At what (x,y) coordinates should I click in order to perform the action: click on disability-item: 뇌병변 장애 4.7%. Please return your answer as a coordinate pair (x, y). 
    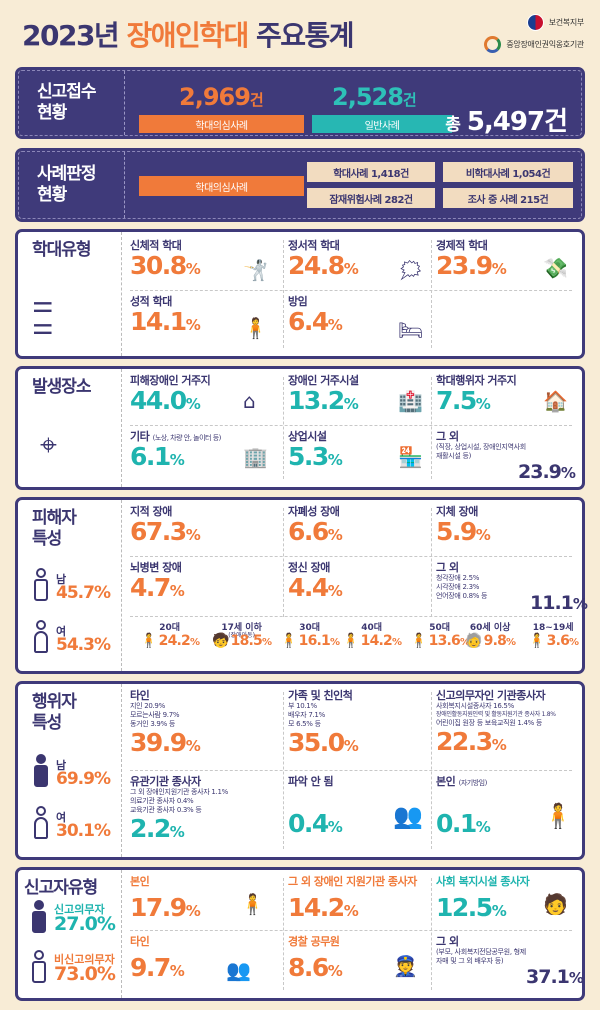
    Looking at the image, I should click on (157, 582).